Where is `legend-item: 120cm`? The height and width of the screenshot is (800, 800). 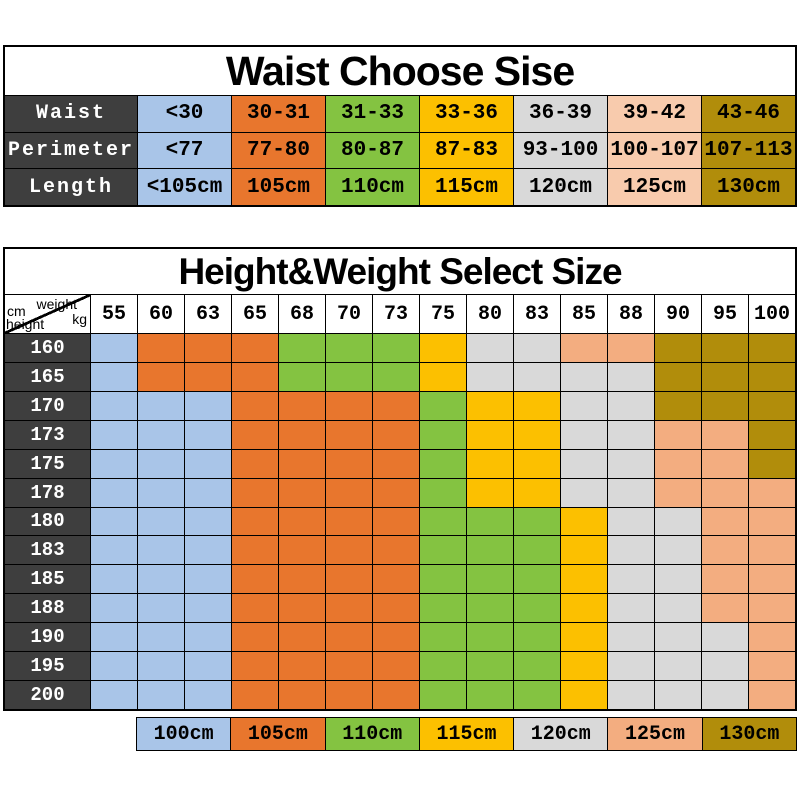
legend-item: 120cm is located at coordinates (560, 734).